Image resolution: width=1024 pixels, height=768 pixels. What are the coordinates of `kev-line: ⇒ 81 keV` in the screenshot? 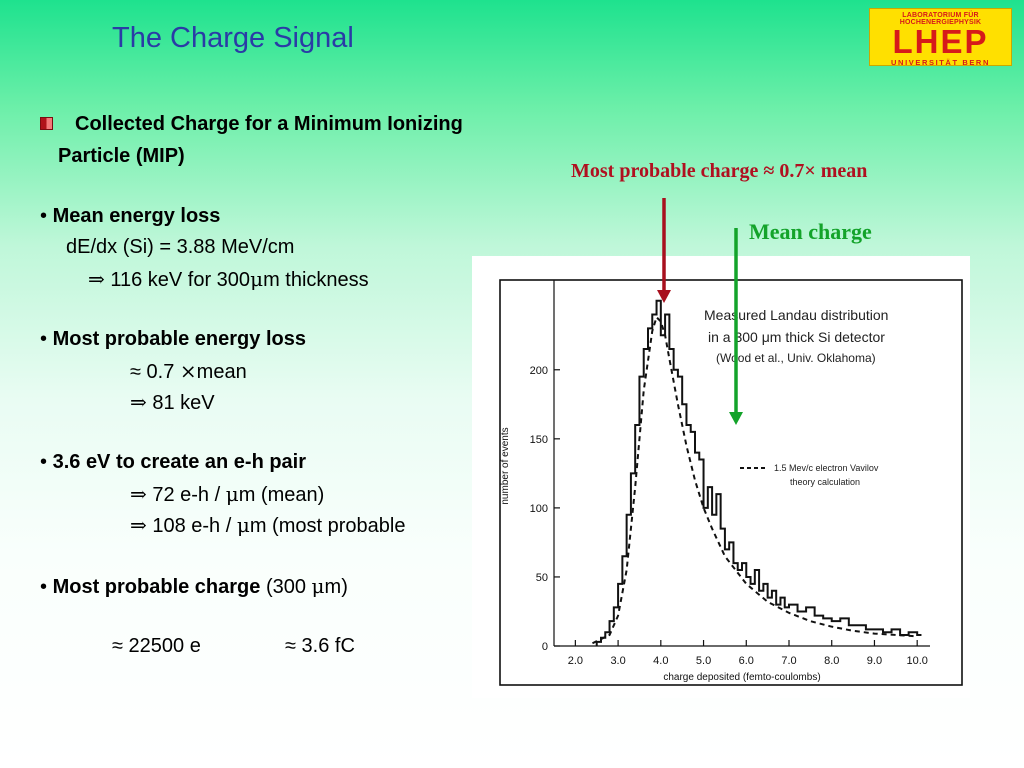 It's located at (172, 402).